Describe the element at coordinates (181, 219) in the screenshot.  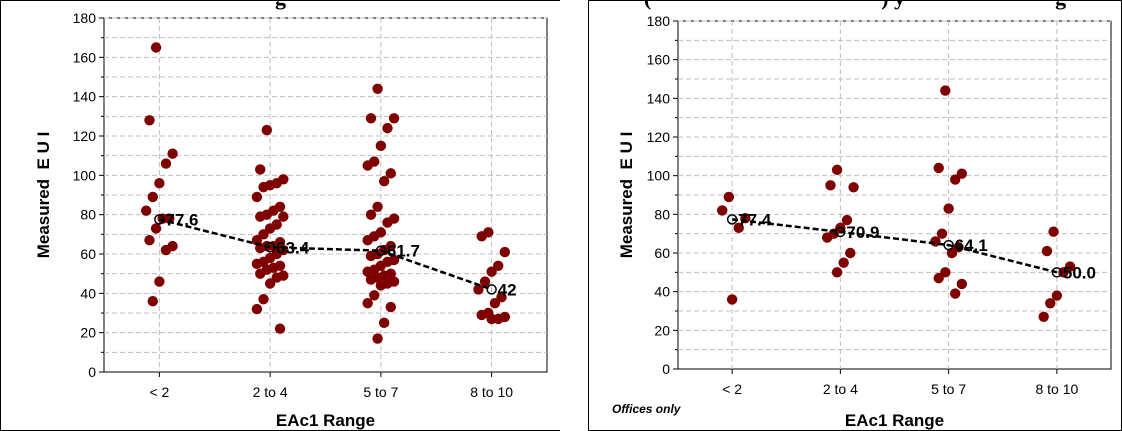
I see `mean-label: 77.6` at that location.